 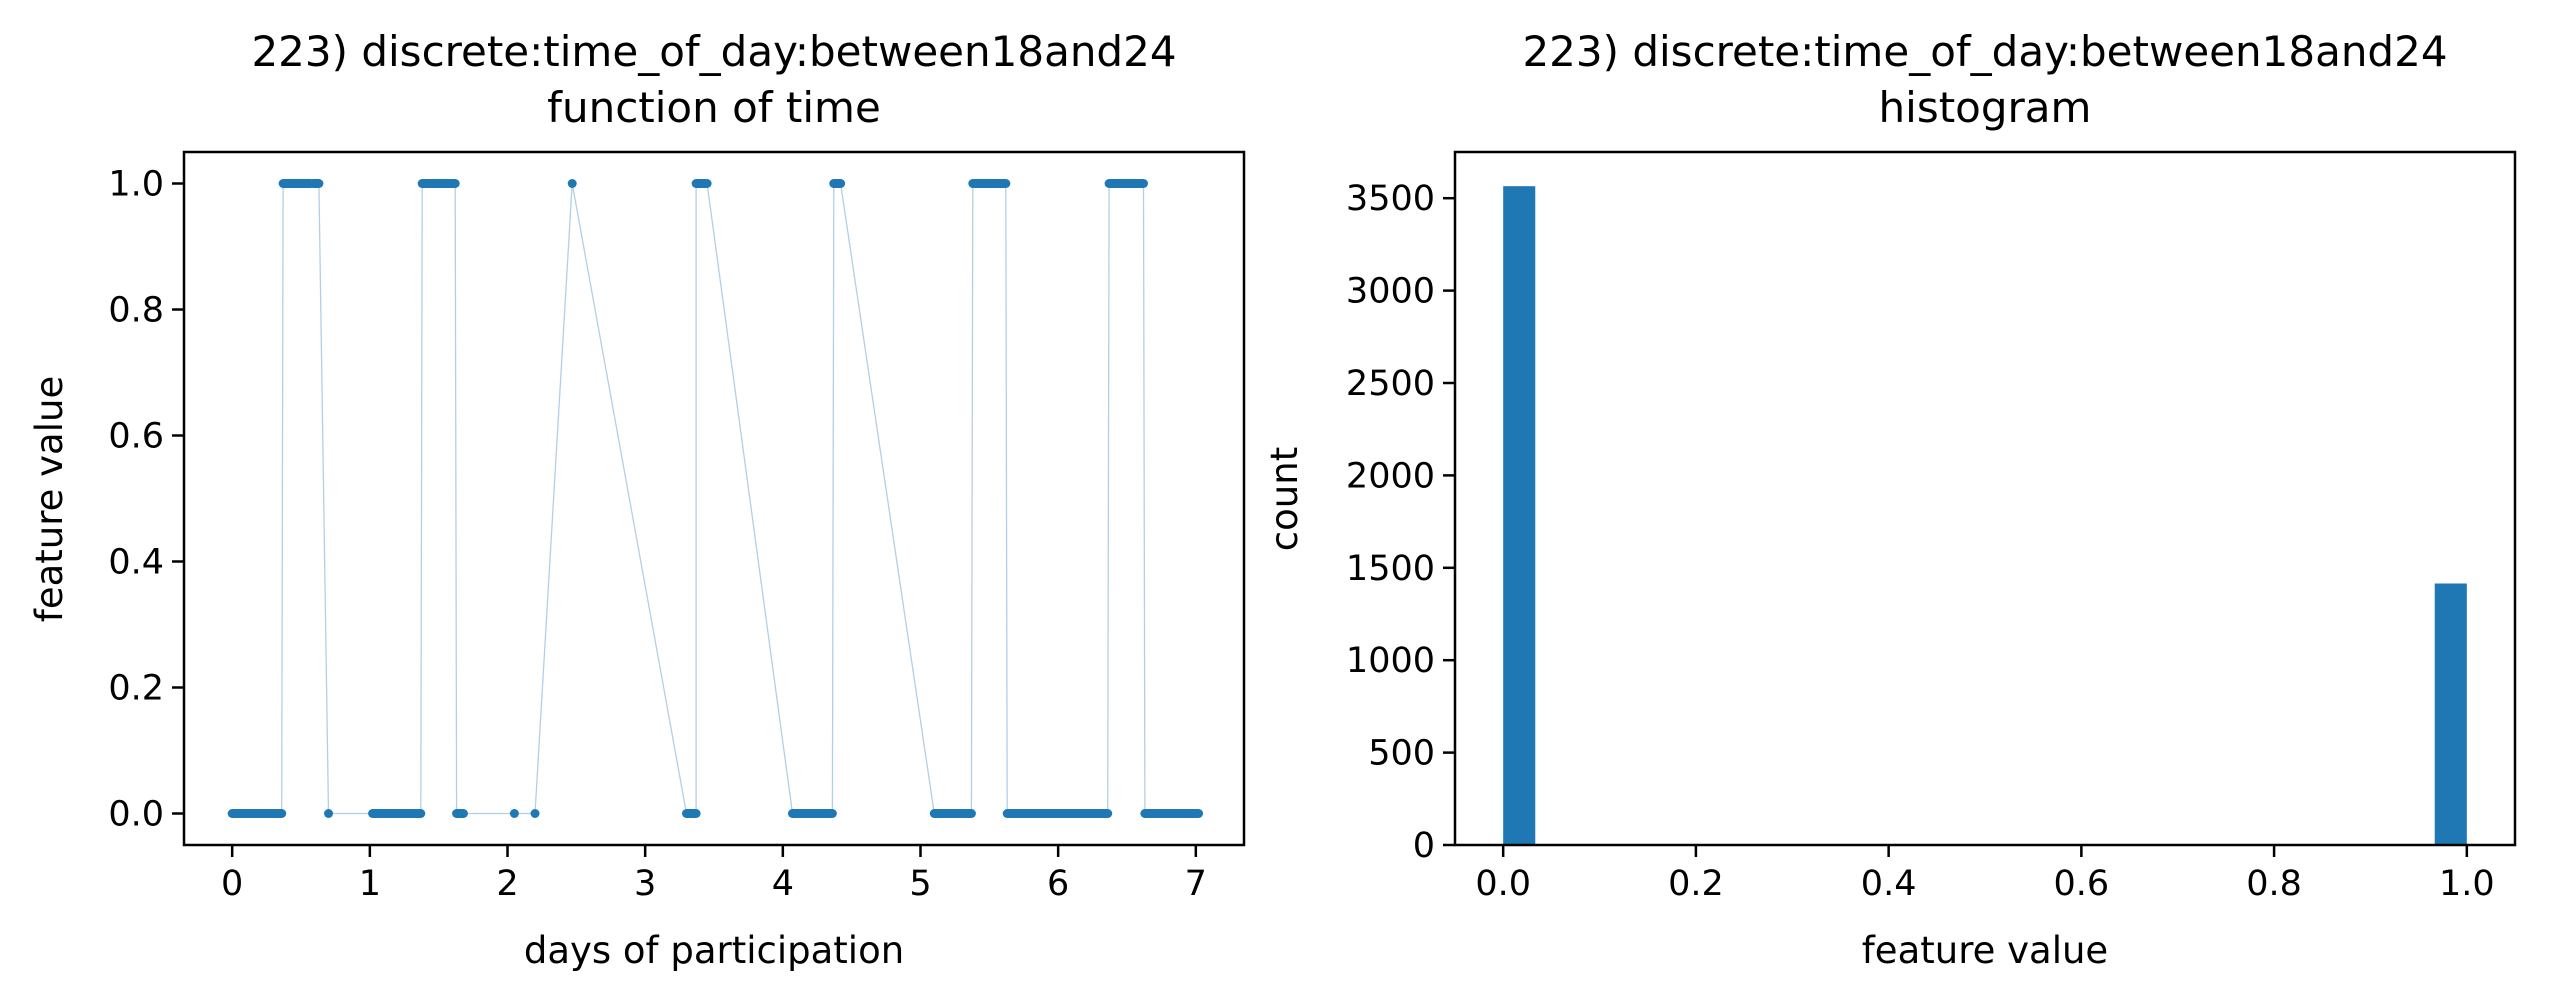 What do you see at coordinates (370, 884) in the screenshot?
I see `x-tick-label: 1` at bounding box center [370, 884].